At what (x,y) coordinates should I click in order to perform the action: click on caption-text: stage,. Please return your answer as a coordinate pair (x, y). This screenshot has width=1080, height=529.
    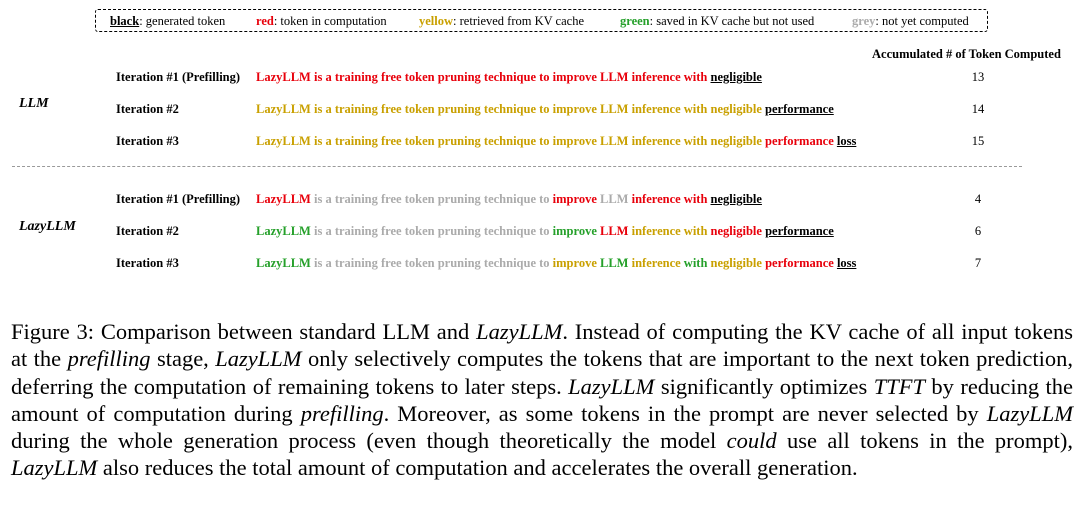
    Looking at the image, I should click on (183, 359).